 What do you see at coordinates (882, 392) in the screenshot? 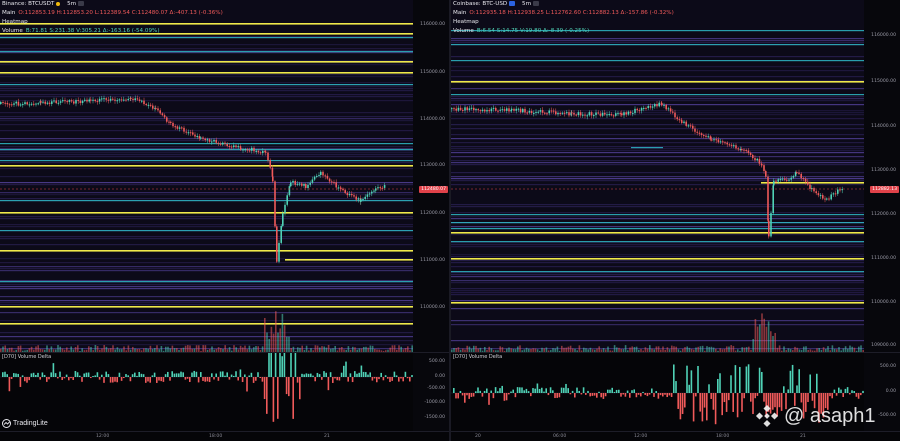
I see `volume-delta-axis: 500.00 0.00 -500.00` at bounding box center [882, 392].